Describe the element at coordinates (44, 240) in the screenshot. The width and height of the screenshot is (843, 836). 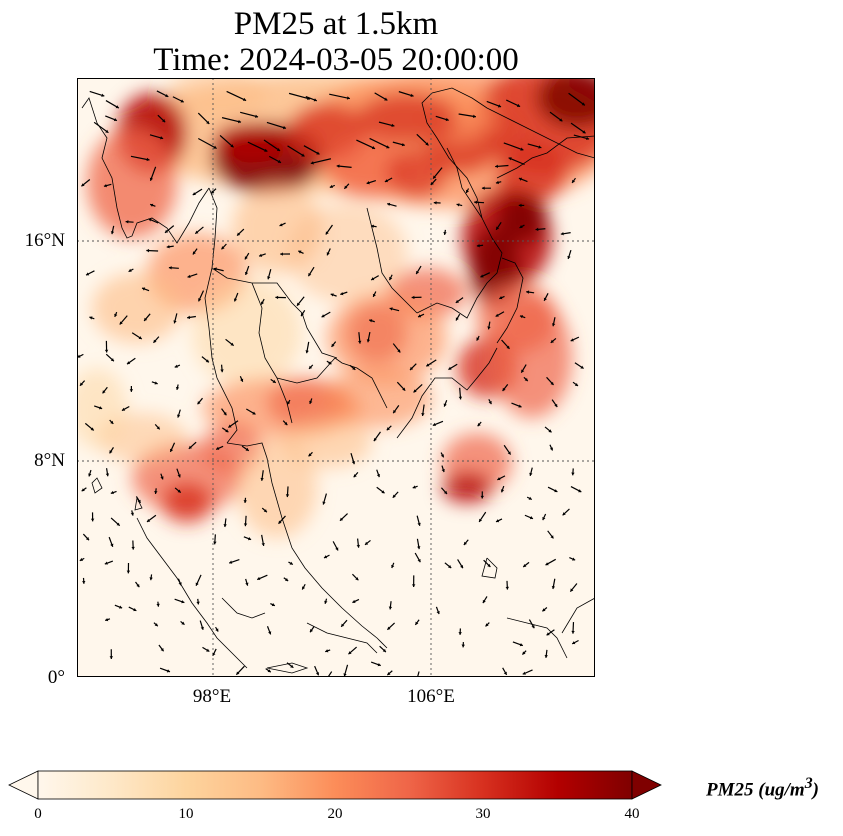
I see `lat-tick-16n: 16°N` at that location.